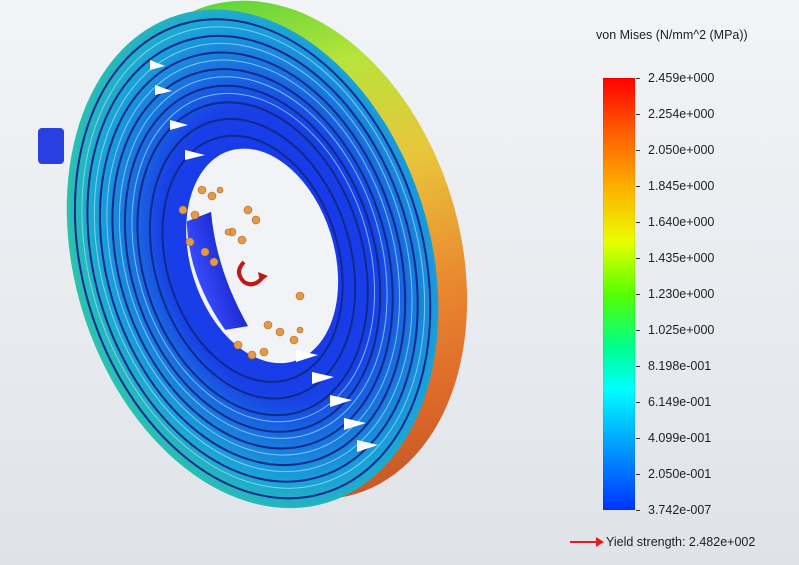 This screenshot has width=799, height=565. Describe the element at coordinates (51, 146) in the screenshot. I see `spring-tab` at that location.